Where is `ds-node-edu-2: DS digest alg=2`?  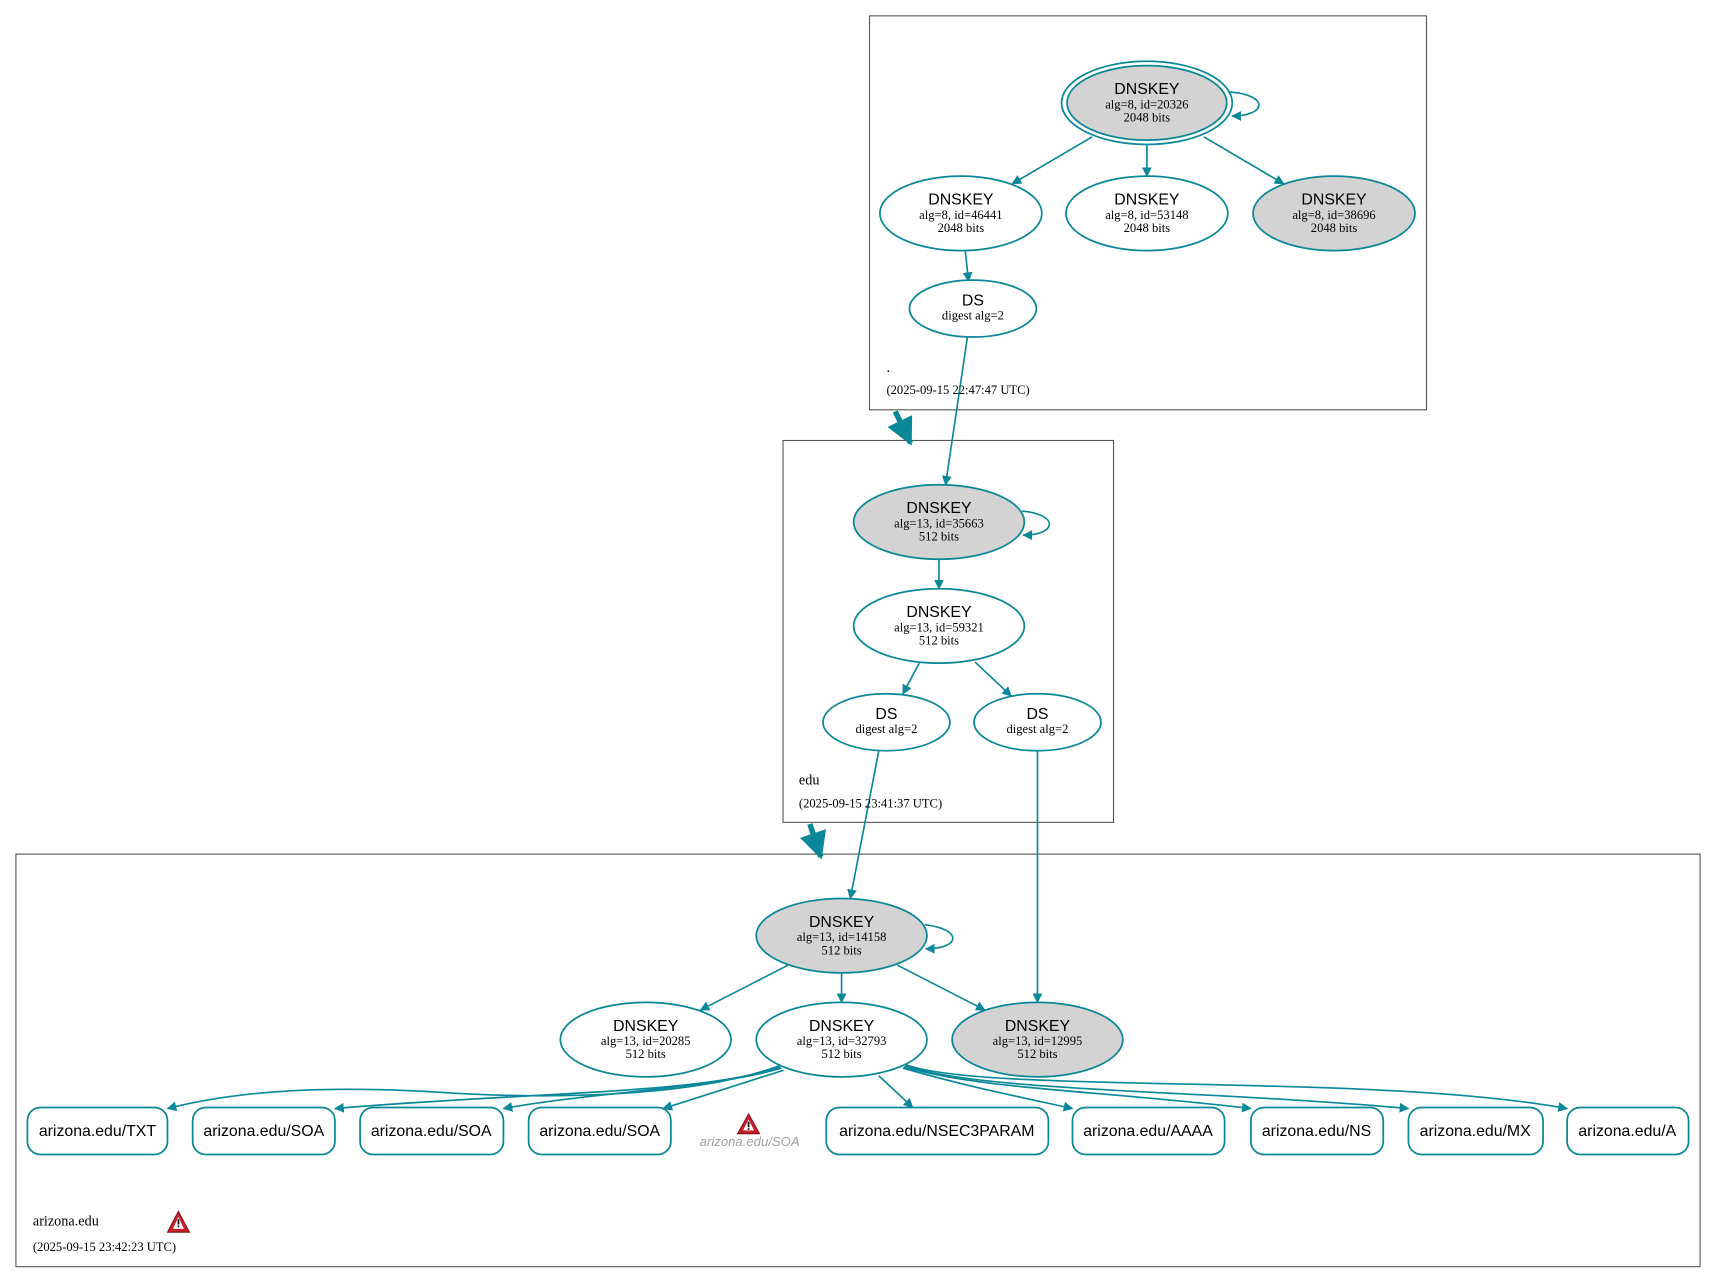 ds-node-edu-2: DS digest alg=2 is located at coordinates (1037, 722).